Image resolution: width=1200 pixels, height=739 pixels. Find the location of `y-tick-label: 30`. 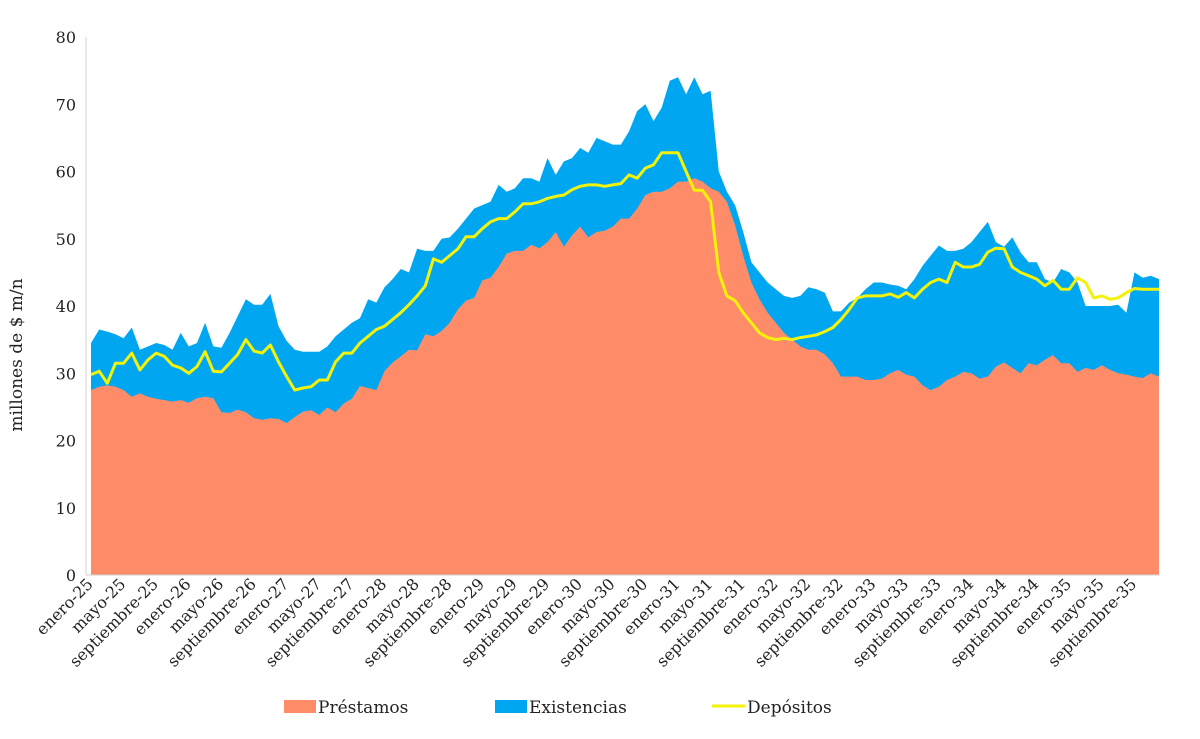

y-tick-label: 30 is located at coordinates (66, 373).